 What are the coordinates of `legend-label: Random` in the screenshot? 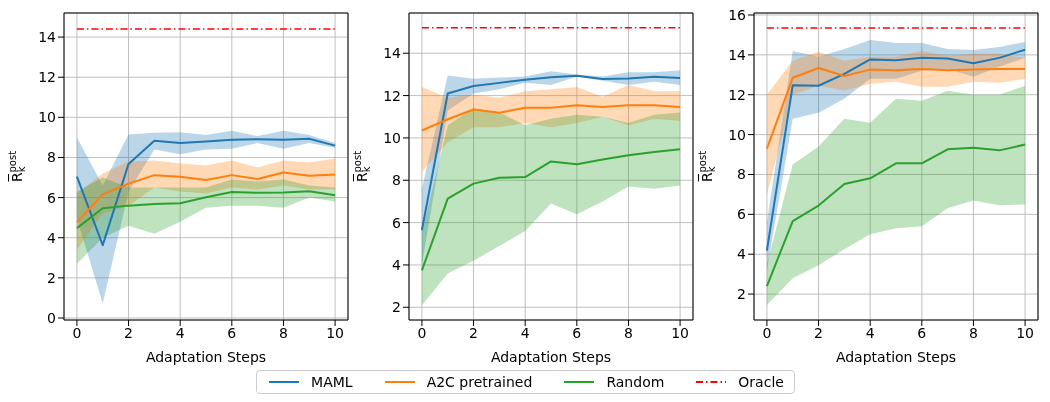 It's located at (635, 382).